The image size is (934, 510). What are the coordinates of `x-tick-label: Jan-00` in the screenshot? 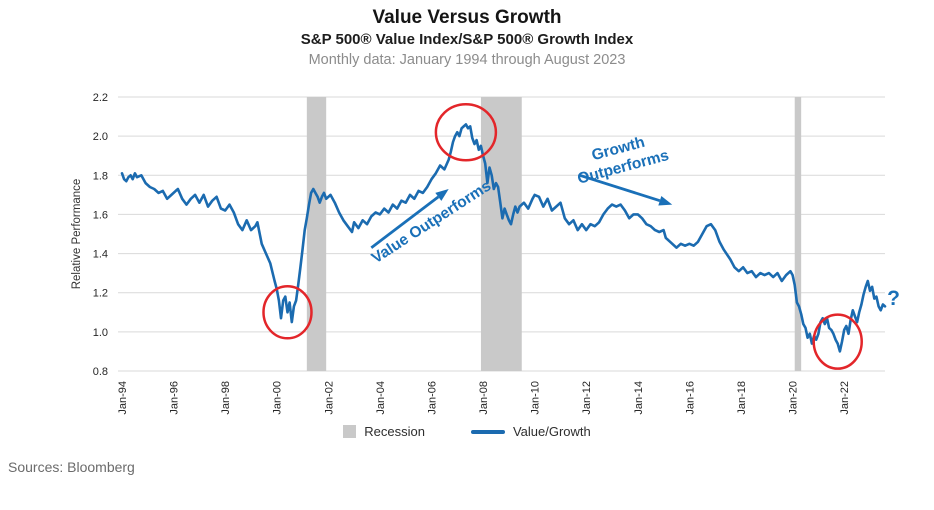 It's located at (278, 398).